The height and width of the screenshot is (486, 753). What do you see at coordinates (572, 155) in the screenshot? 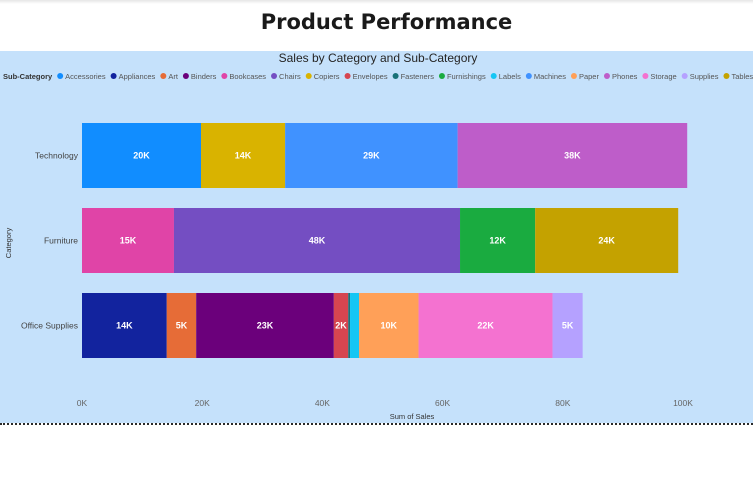
I see `bar-technology-phones` at bounding box center [572, 155].